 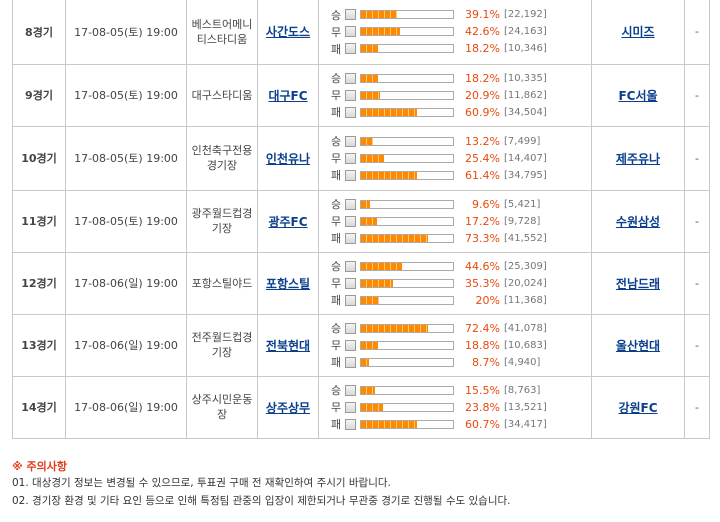 I want to click on vote-win-percent: 72.4%, so click(x=482, y=328).